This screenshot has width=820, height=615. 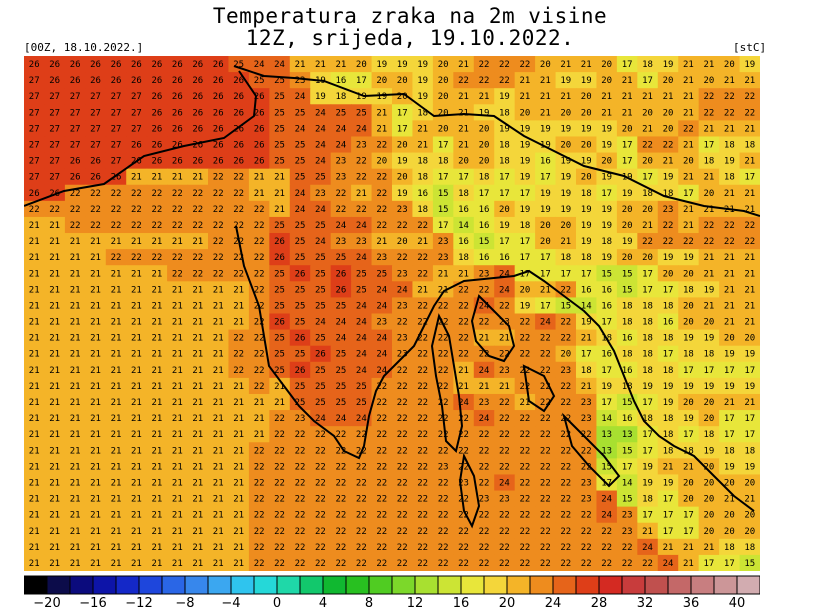 What do you see at coordinates (524, 226) in the screenshot?
I see `temperature-value: 18` at bounding box center [524, 226].